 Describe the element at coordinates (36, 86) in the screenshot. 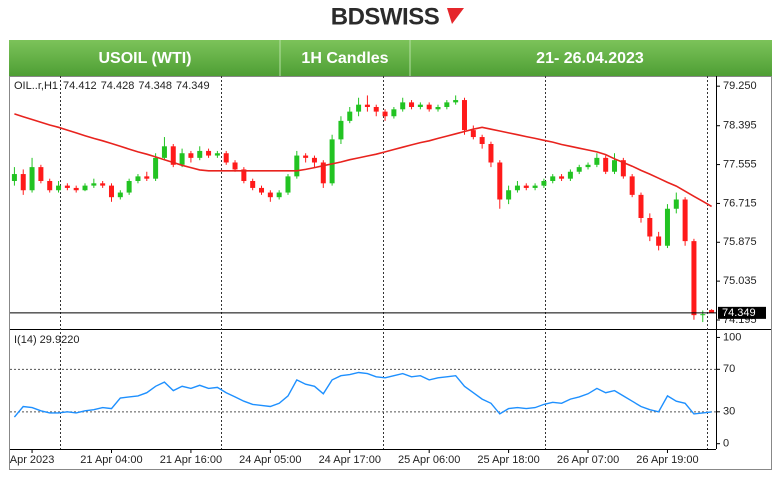

I see `symbol-label: OIL..r,H1` at that location.